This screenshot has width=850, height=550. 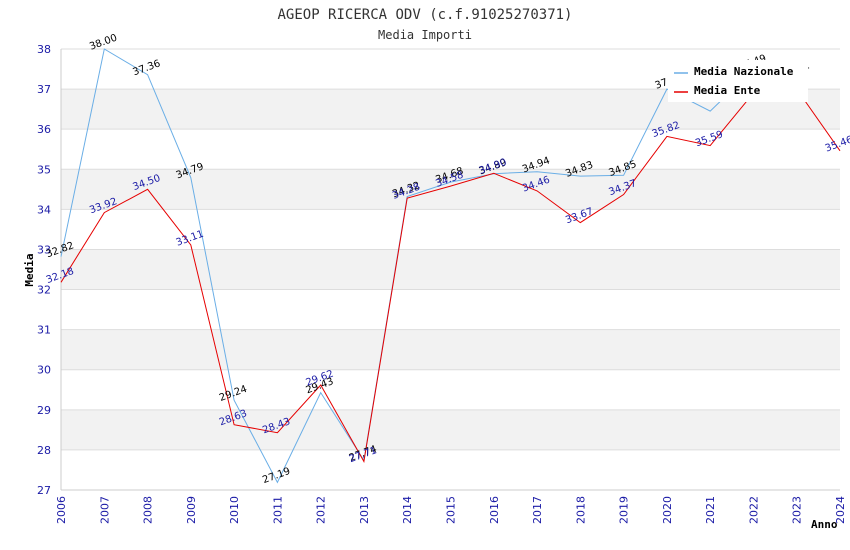 I want to click on y-tick-label: 31, so click(x=44, y=330).